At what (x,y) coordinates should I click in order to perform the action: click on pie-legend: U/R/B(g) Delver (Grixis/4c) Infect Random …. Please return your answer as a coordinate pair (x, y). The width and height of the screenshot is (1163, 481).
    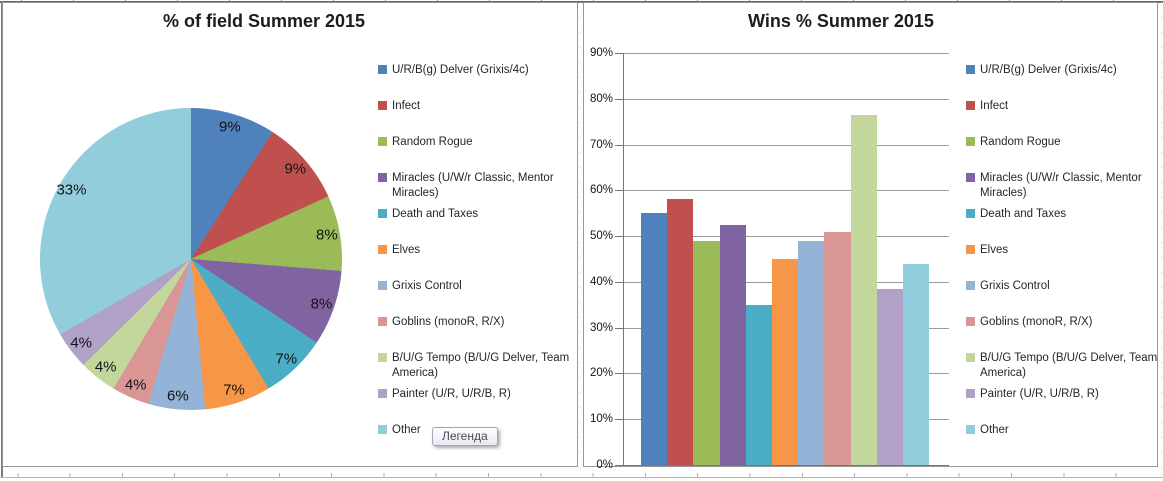
    Looking at the image, I should click on (476, 251).